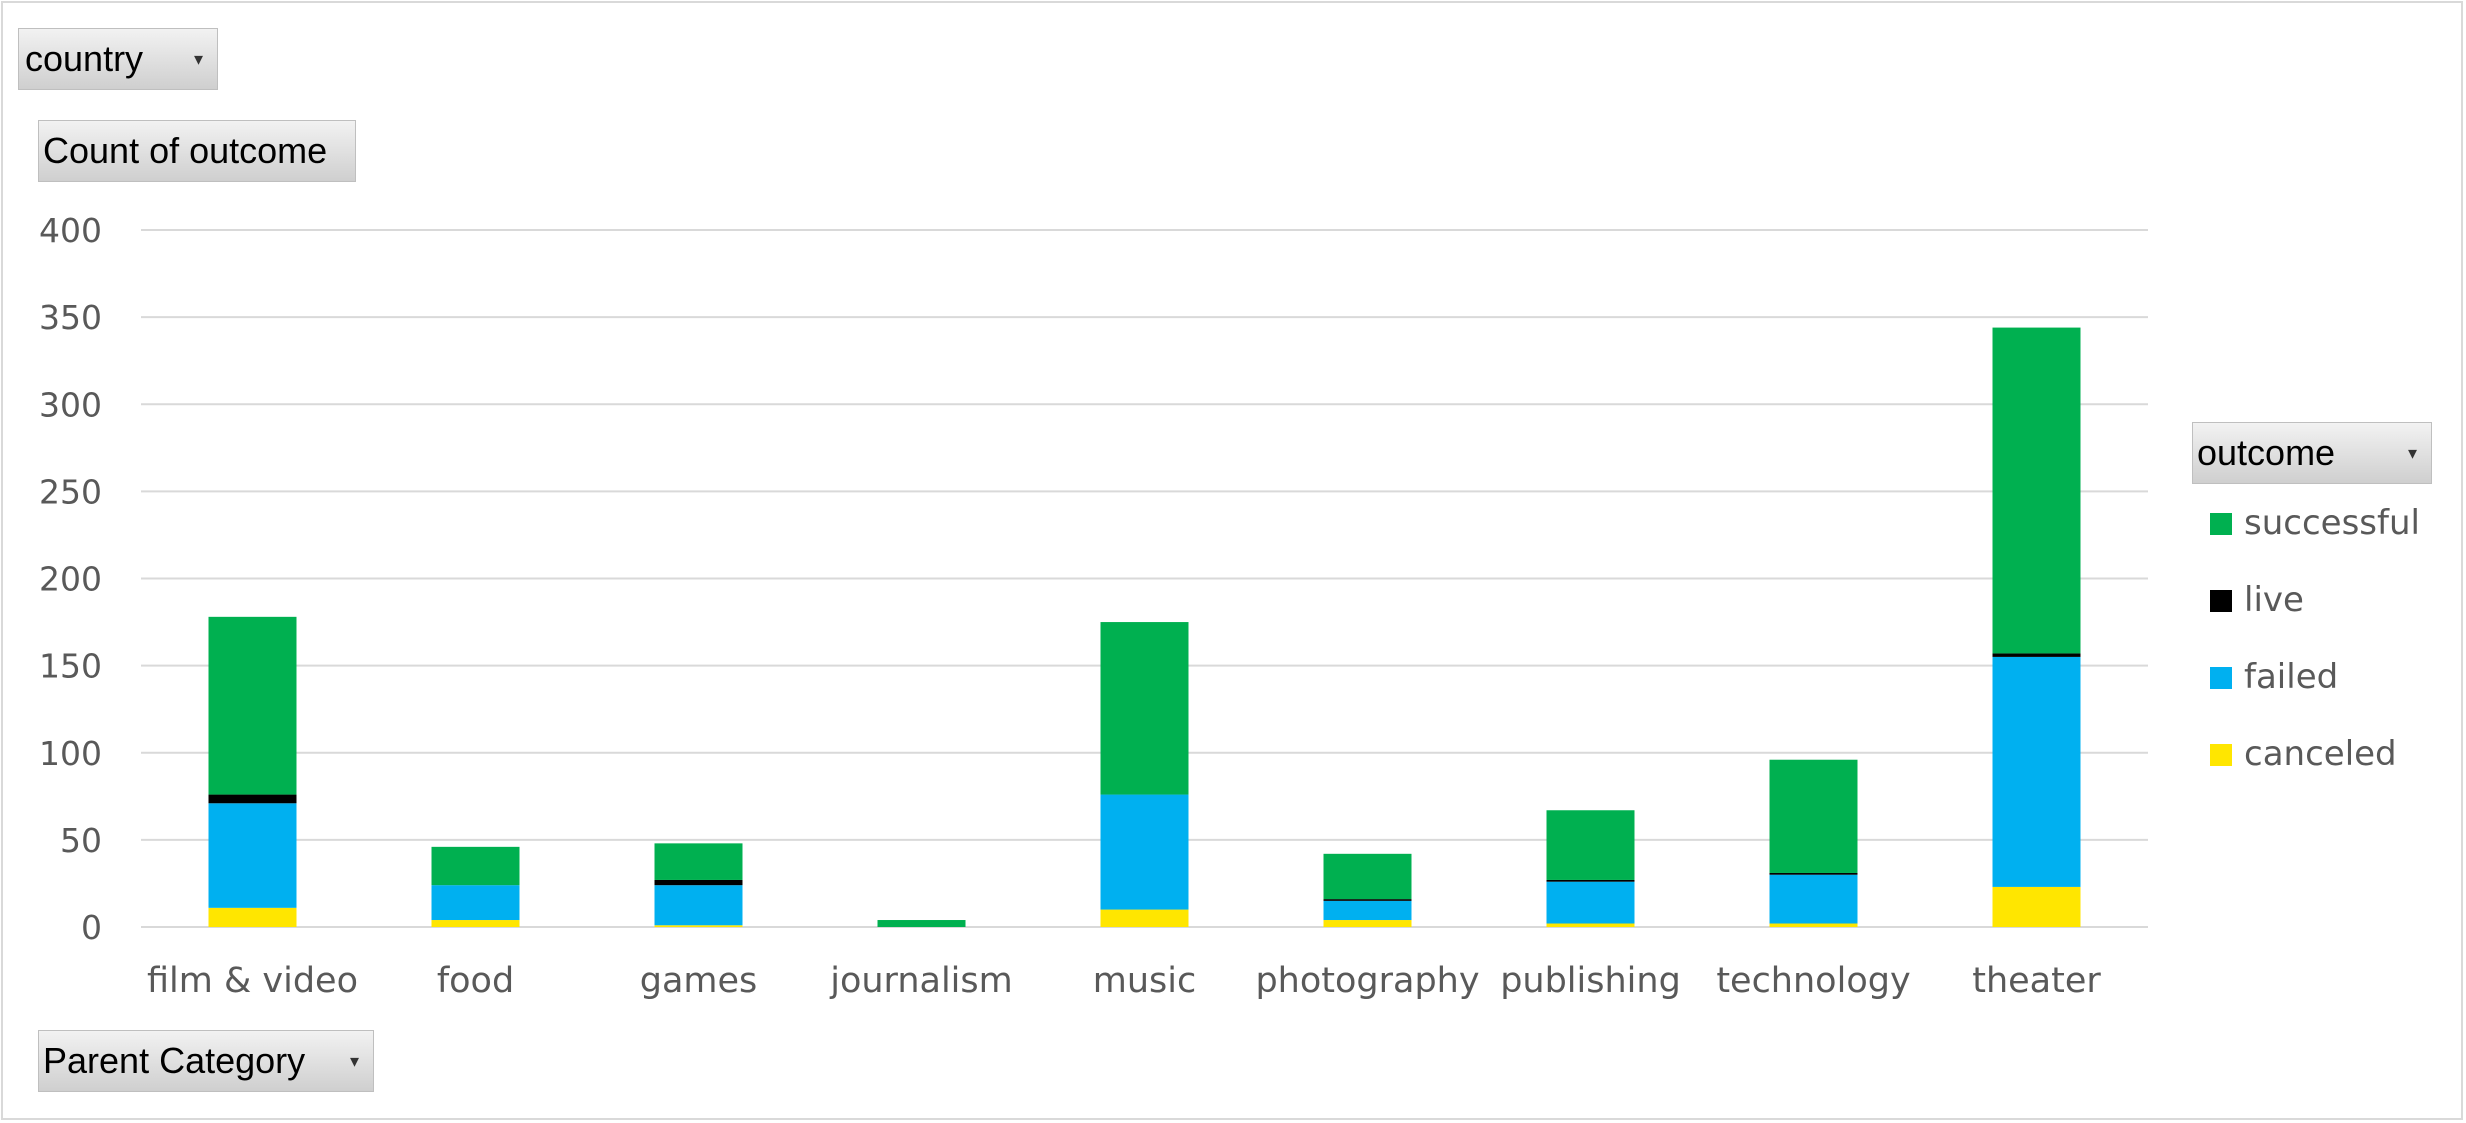 The width and height of the screenshot is (2466, 1123). Describe the element at coordinates (1813, 981) in the screenshot. I see `x-tick-label: technology` at that location.